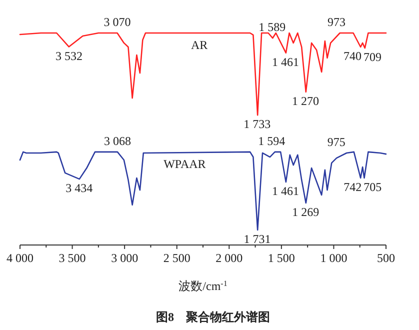 This screenshot has height=330, width=419. Describe the element at coordinates (117, 141) in the screenshot. I see `annotation: 3 068` at that location.